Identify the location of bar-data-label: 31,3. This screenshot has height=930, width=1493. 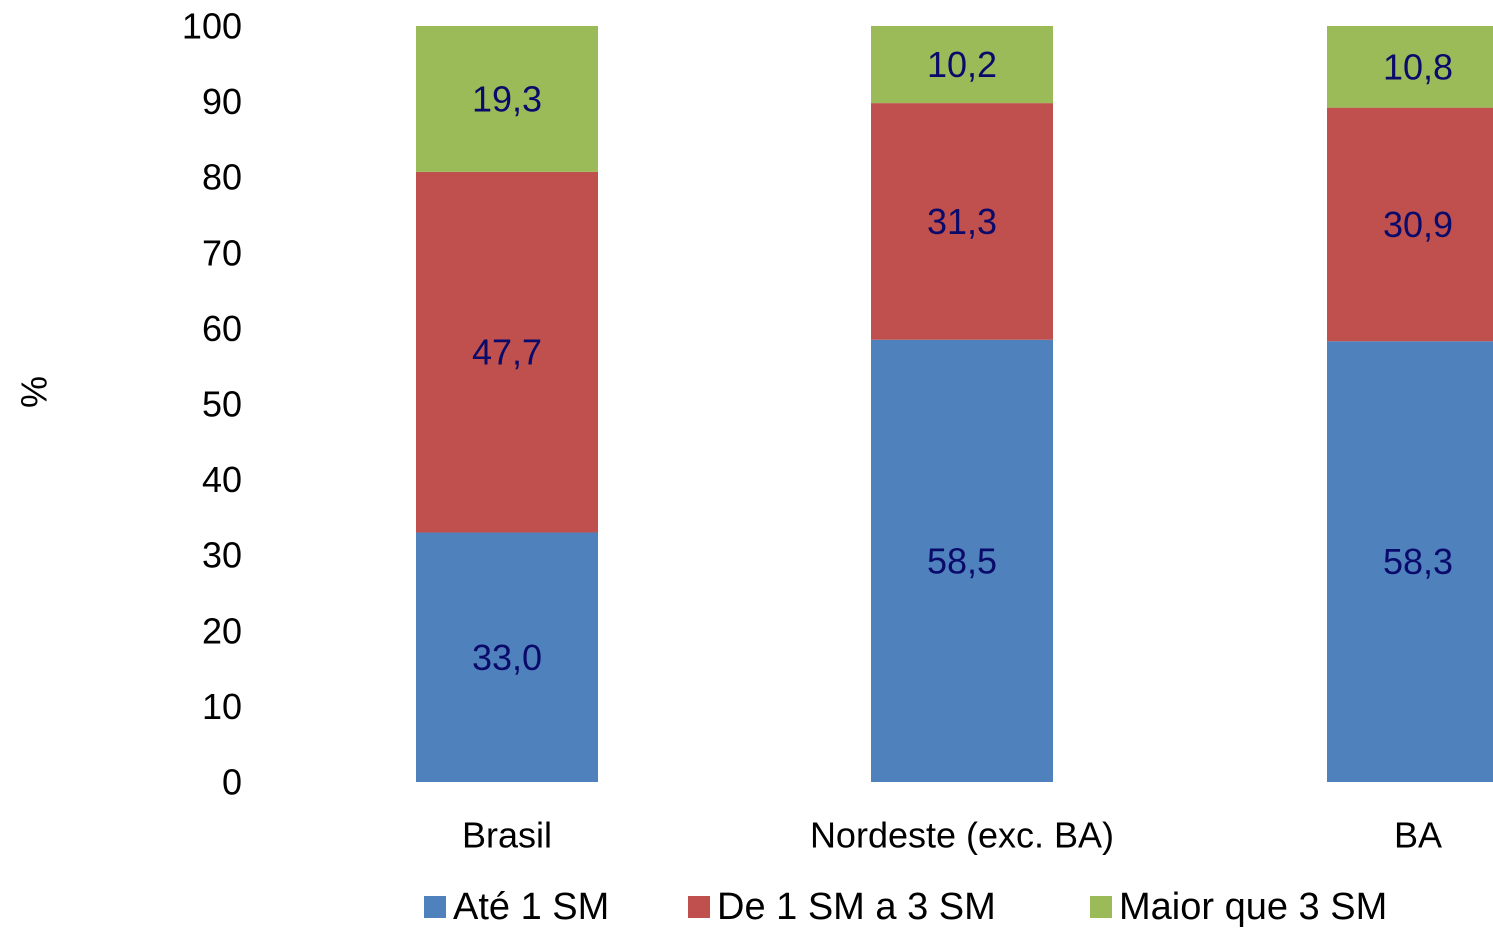
(962, 221).